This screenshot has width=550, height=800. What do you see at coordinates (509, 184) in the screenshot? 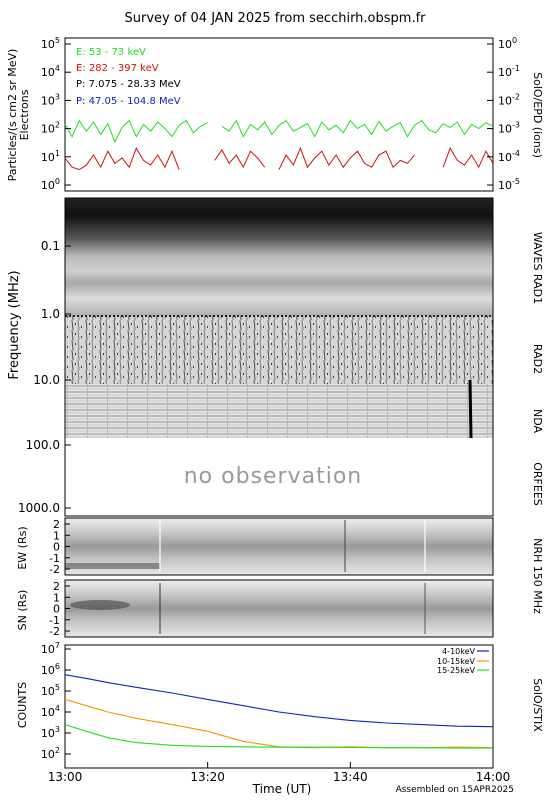
I see `particles-rtick-label: 10⁻⁵` at bounding box center [509, 184].